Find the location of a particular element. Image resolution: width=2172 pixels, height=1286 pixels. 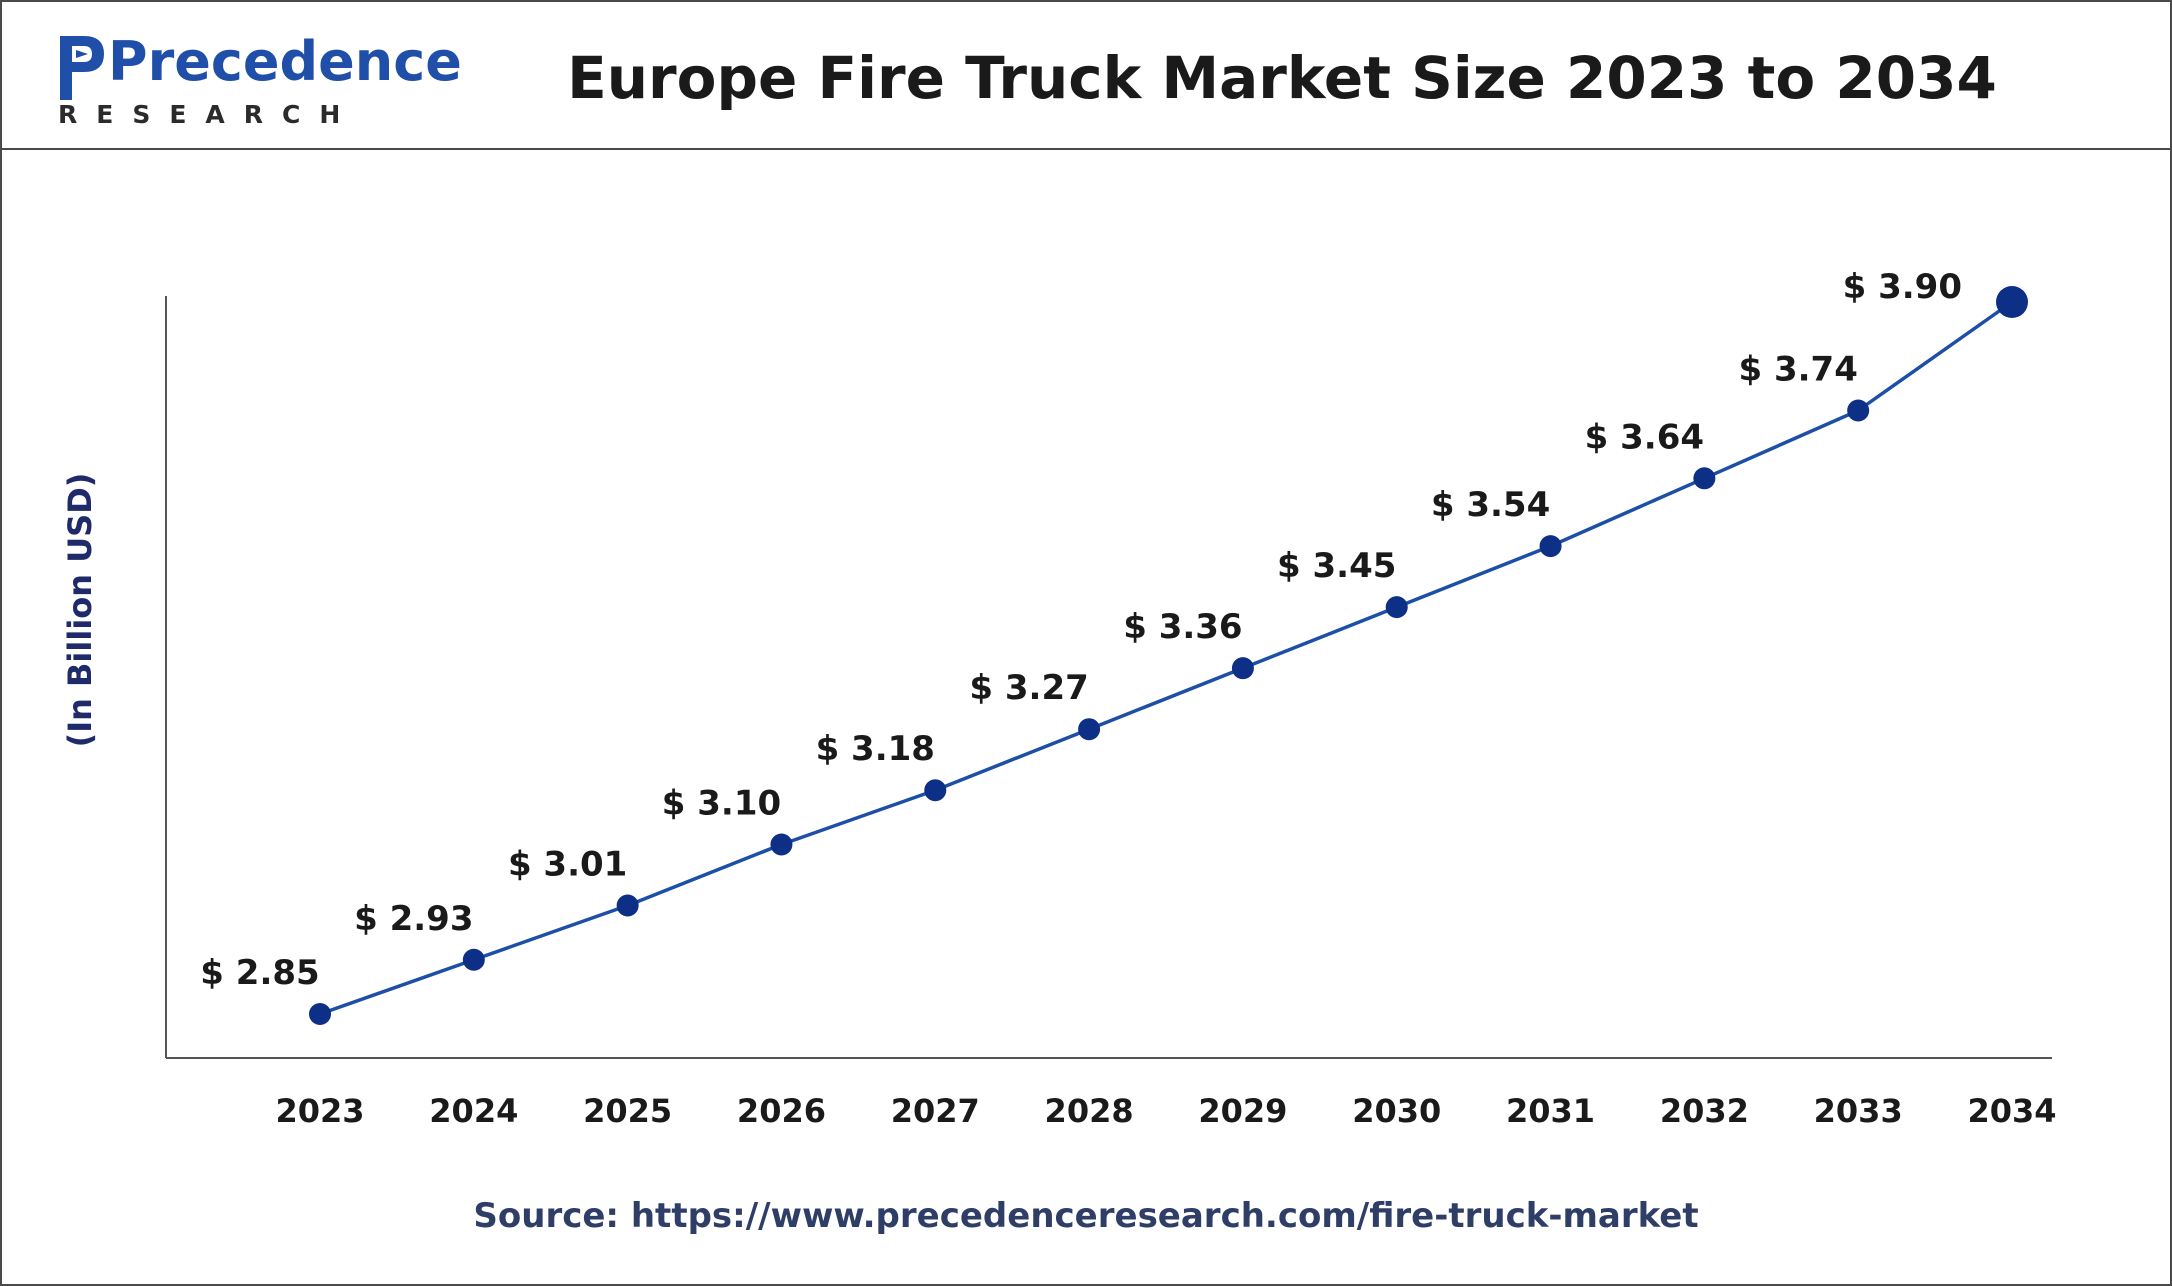

logo-wordmark: Precedence is located at coordinates (285, 61).